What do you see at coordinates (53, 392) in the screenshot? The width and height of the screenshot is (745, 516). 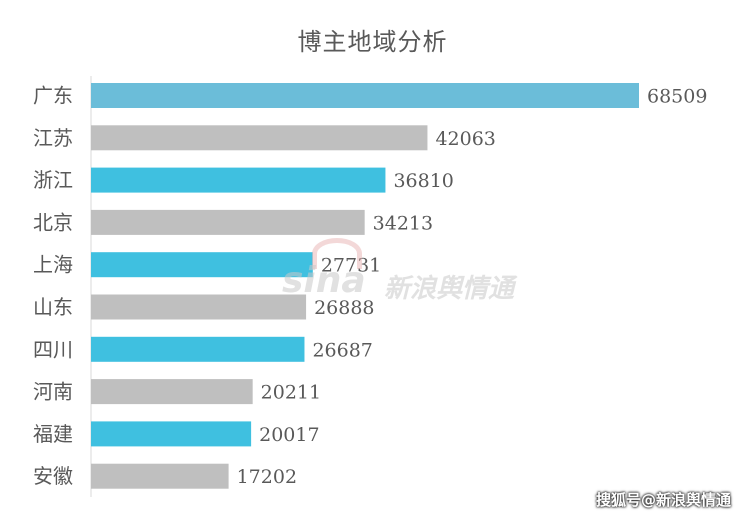 I see `category-label: 河南` at bounding box center [53, 392].